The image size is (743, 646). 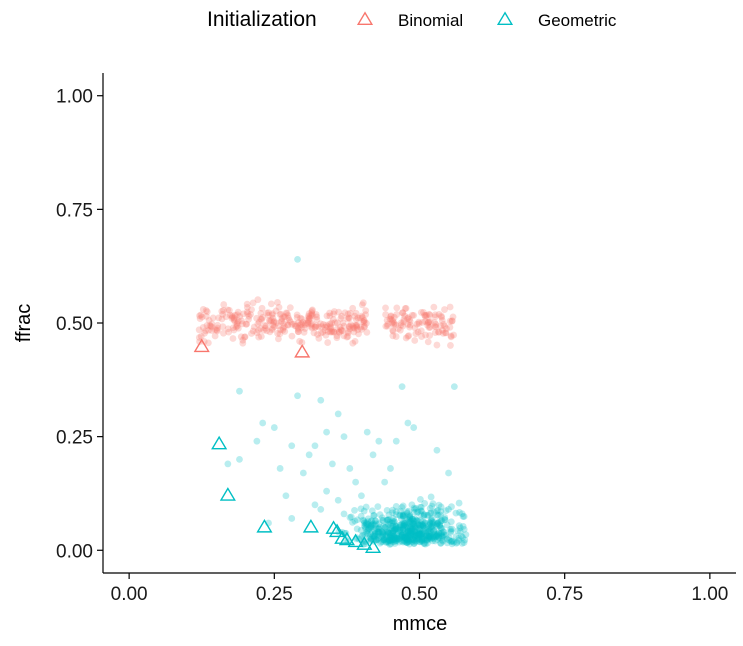 I want to click on x-tick-label: 0.00, so click(x=129, y=594).